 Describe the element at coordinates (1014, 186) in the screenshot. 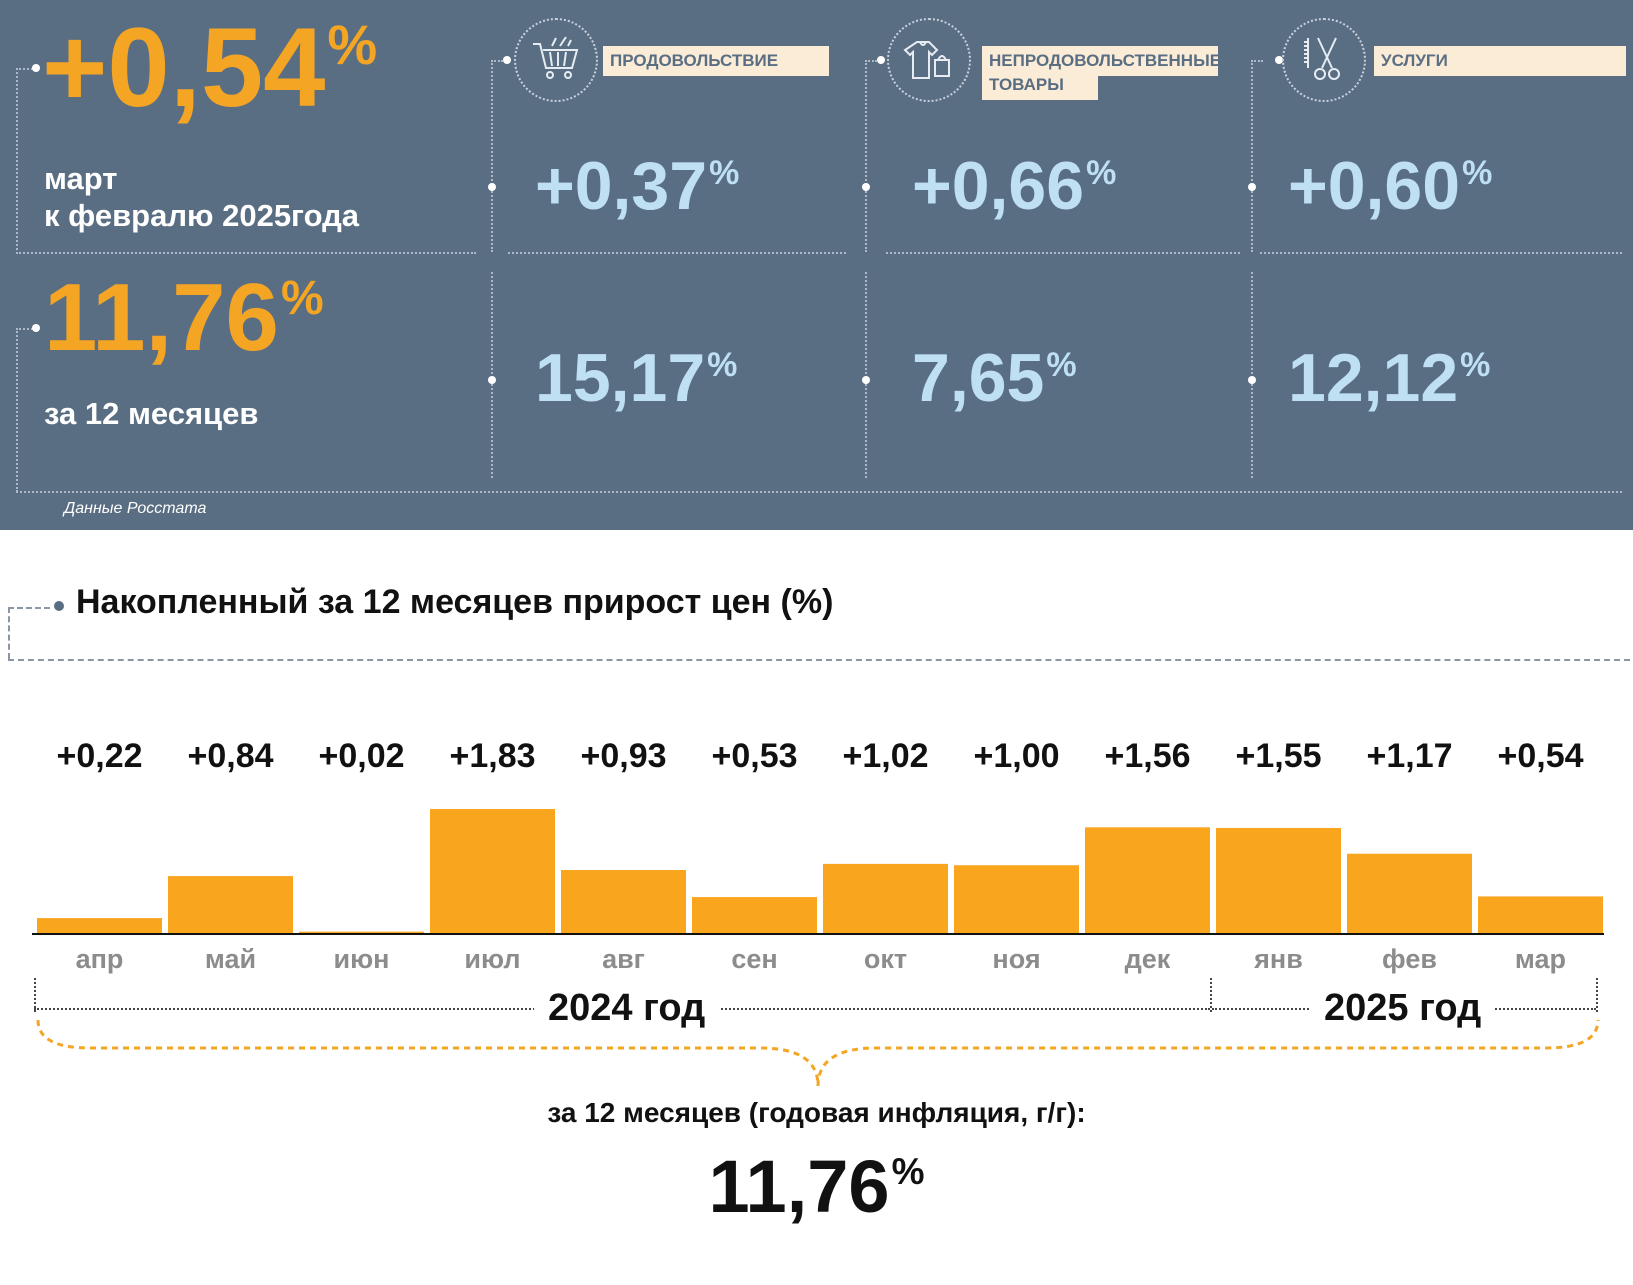

I see `nonfood-monthly-value: +0,66%` at that location.